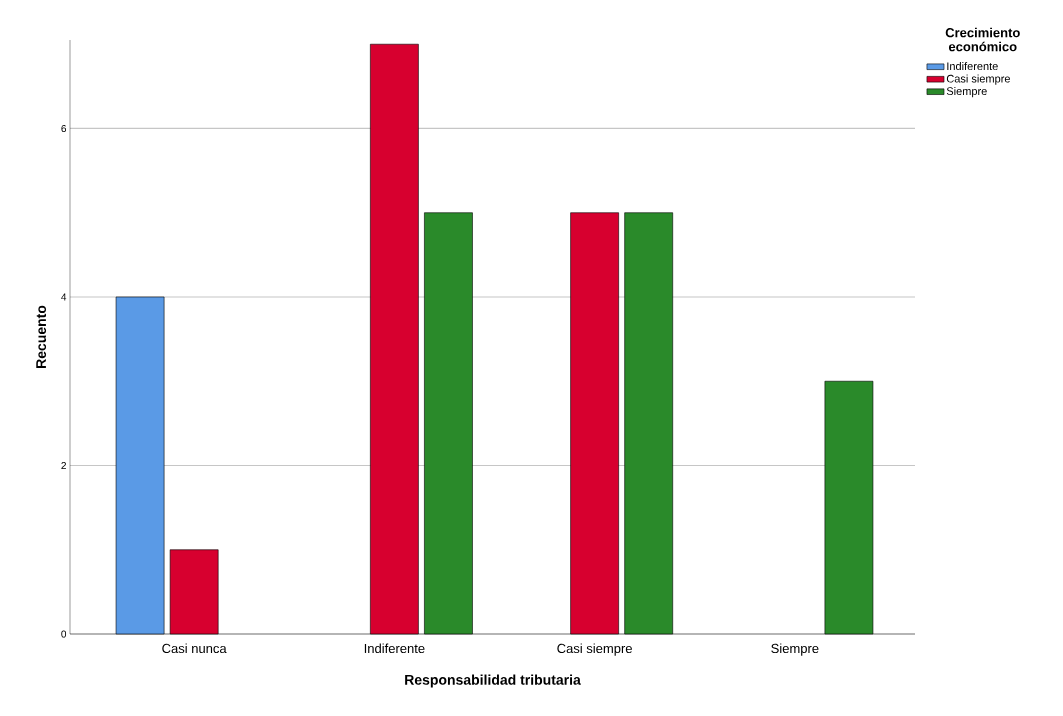 The image size is (1063, 716). I want to click on x-tick-label: Siempre, so click(795, 649).